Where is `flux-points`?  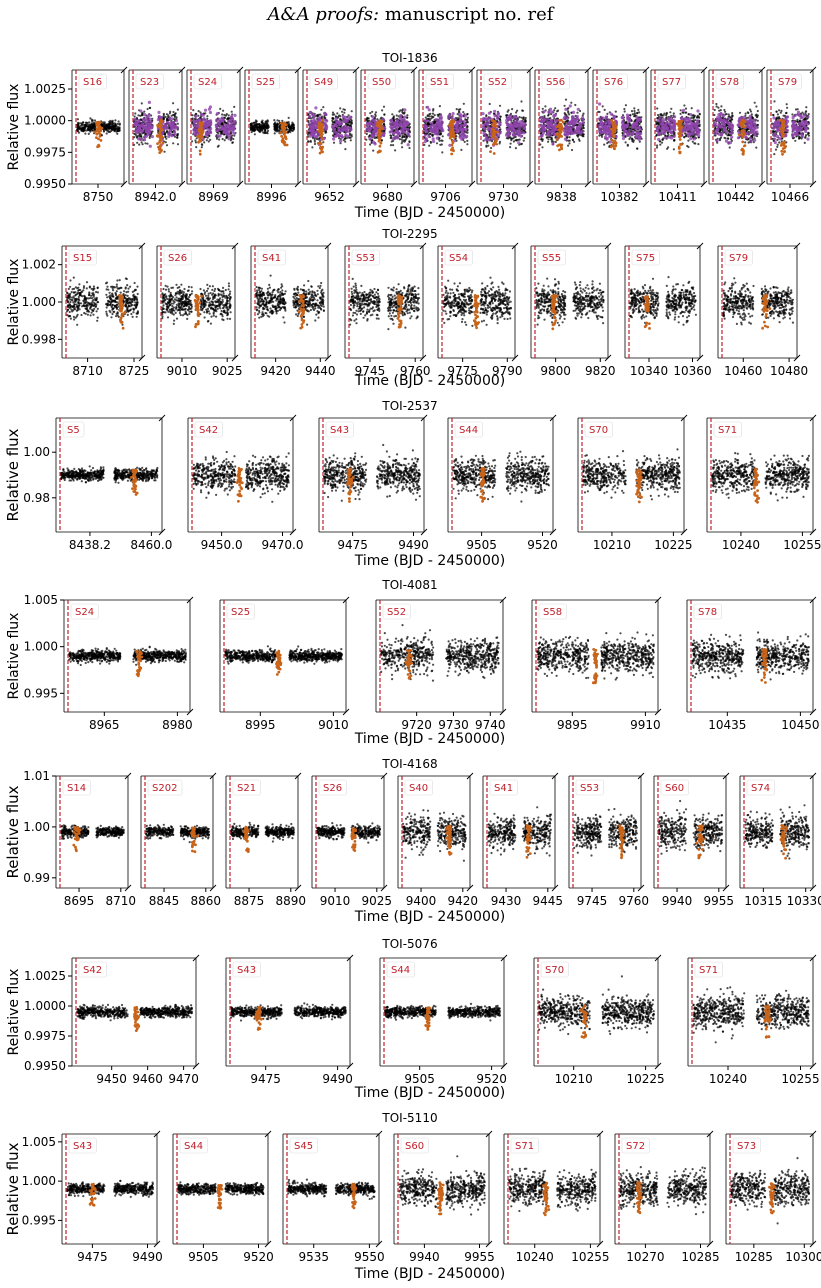 flux-points is located at coordinates (446, 129).